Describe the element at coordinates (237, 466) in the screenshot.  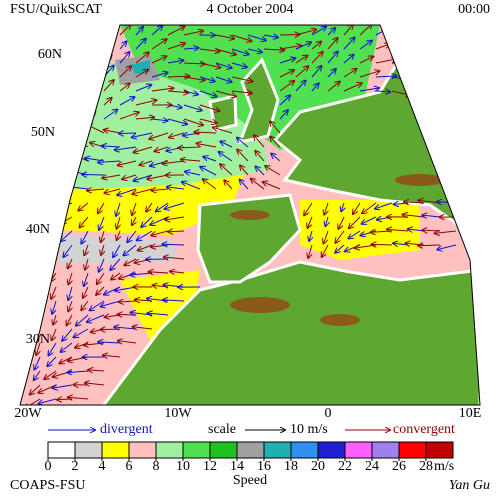
I see `colorbar-tick-label: 14` at that location.